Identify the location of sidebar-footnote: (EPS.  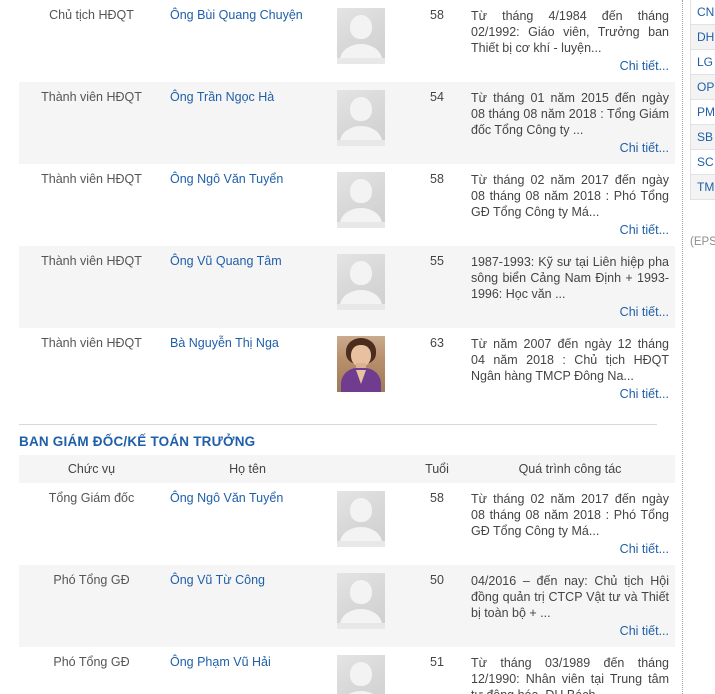
(702, 242).